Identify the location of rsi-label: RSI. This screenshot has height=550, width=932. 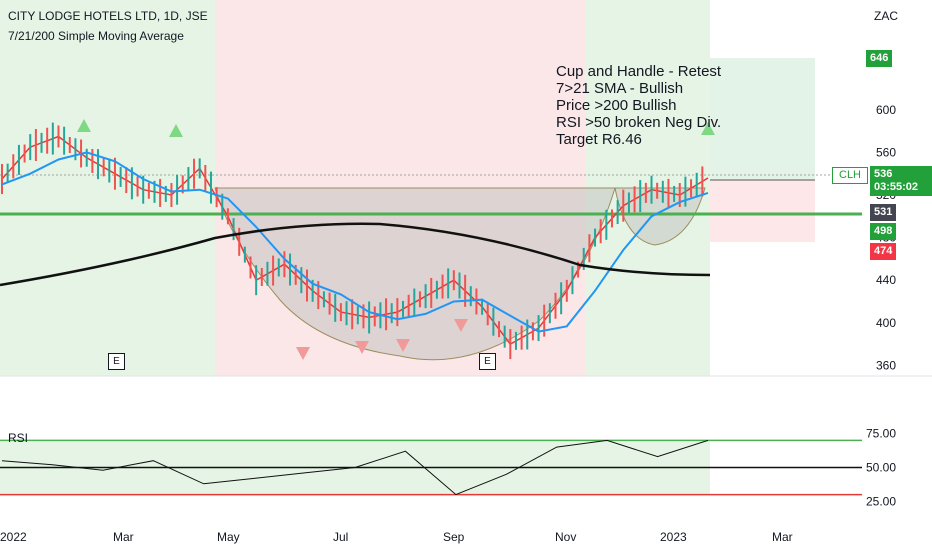
(18, 438).